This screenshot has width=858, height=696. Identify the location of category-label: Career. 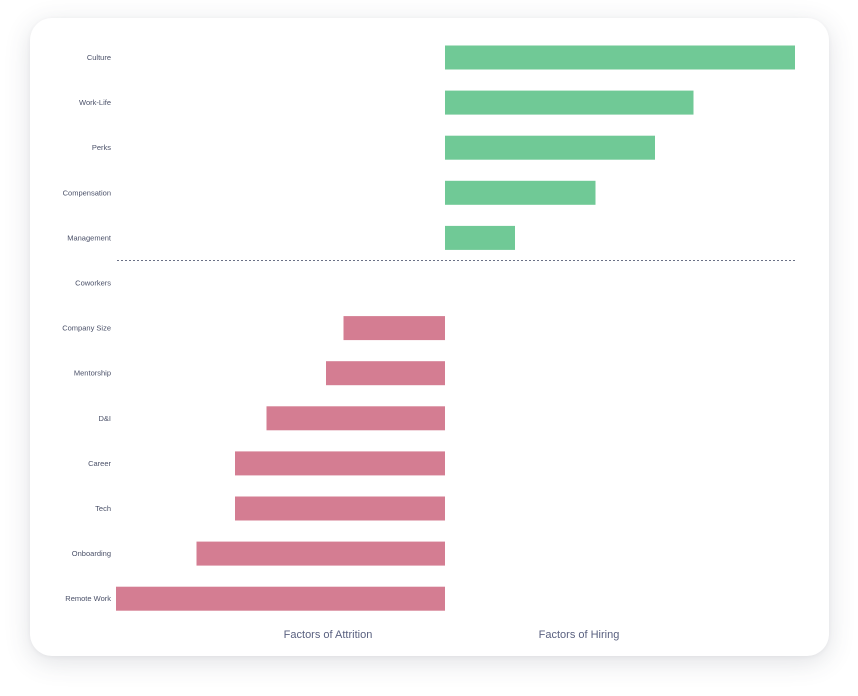
(99, 463).